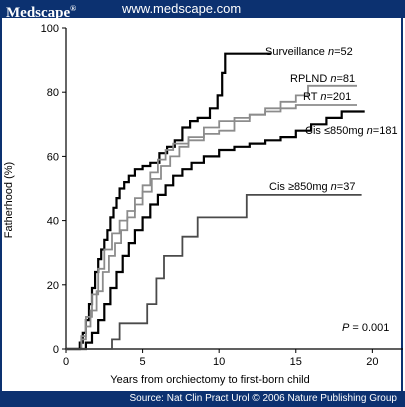 Image resolution: width=405 pixels, height=407 pixels. What do you see at coordinates (73, 8) in the screenshot?
I see `registered-mark: ®` at bounding box center [73, 8].